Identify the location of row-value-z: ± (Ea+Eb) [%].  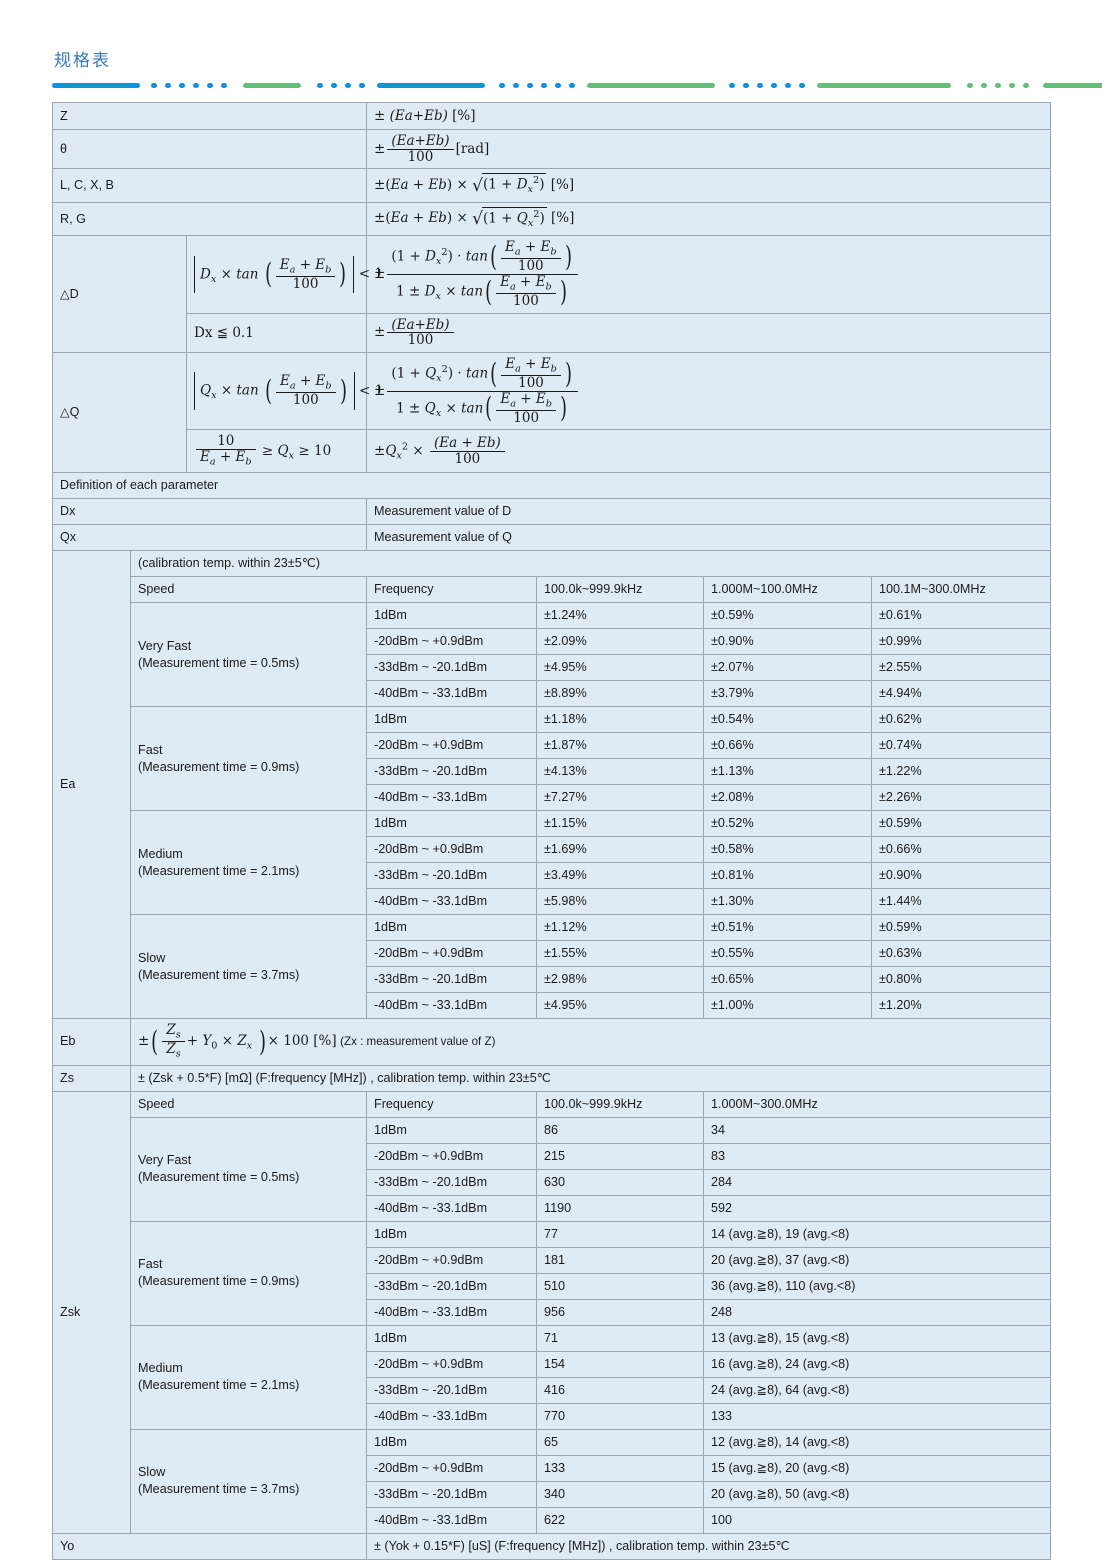
(709, 116).